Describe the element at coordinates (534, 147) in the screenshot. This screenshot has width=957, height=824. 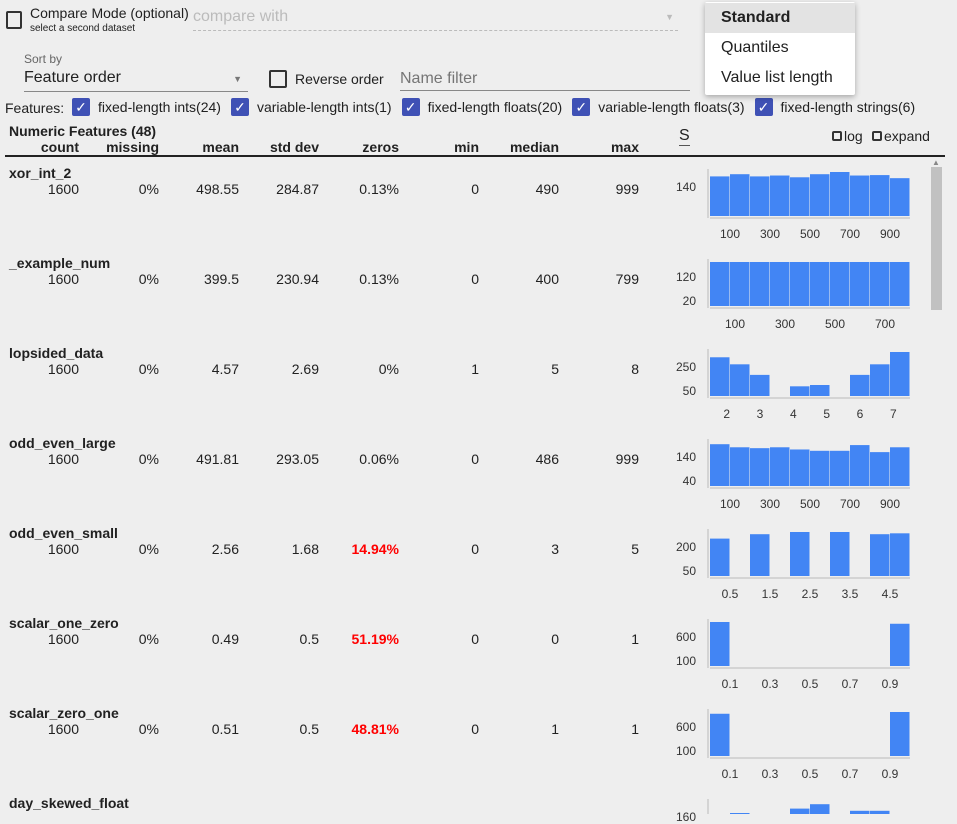
I see `column-header: median` at that location.